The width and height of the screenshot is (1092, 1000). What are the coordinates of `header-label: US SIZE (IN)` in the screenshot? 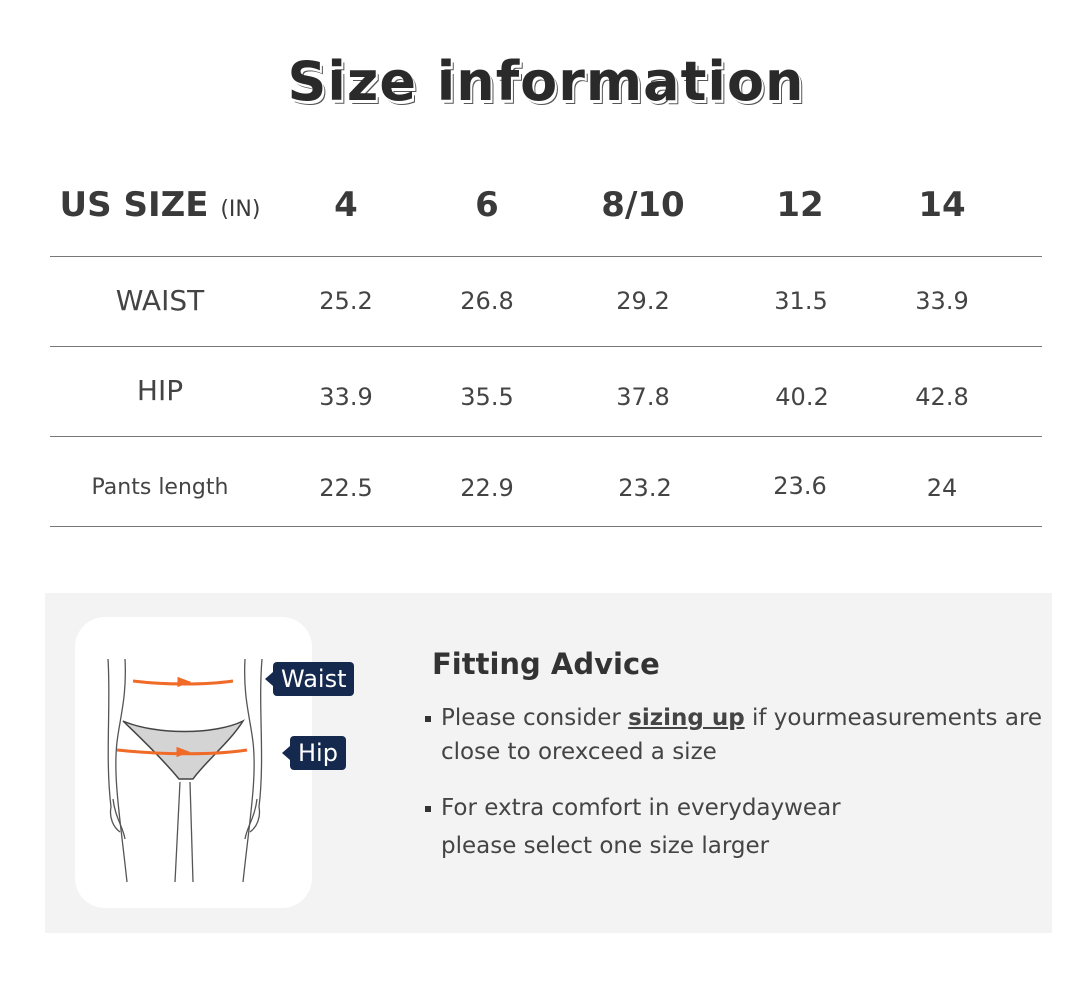 It's located at (160, 205).